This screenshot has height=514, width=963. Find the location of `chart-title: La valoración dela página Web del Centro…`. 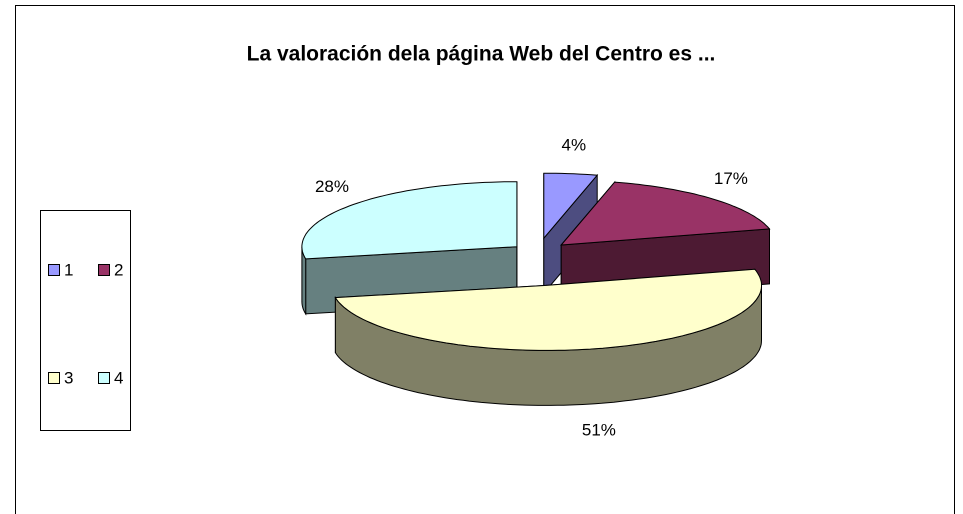

chart-title: La valoración dela página Web del Centro… is located at coordinates (481, 54).